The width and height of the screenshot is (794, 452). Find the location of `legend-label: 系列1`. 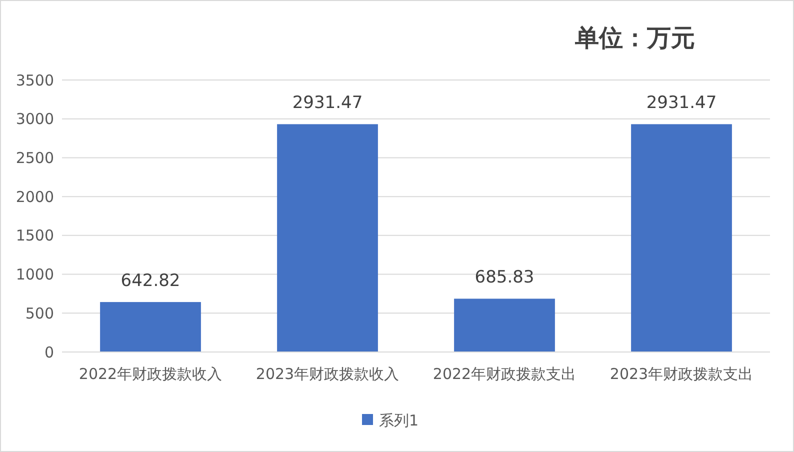

legend-label: 系列1 is located at coordinates (399, 420).